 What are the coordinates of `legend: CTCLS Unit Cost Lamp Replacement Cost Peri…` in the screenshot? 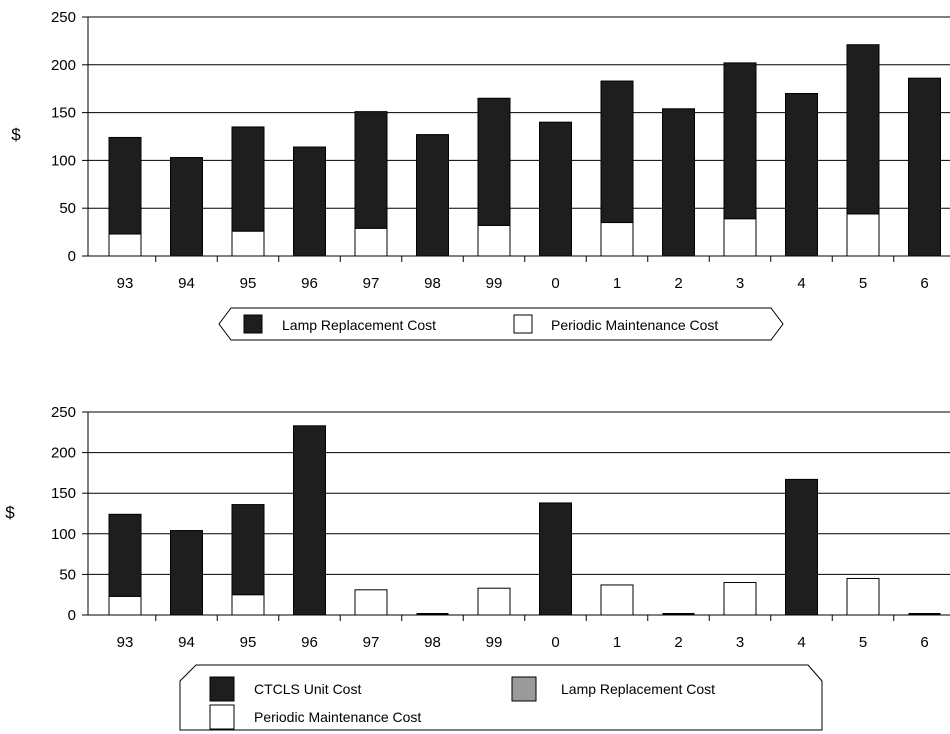 It's located at (501, 697).